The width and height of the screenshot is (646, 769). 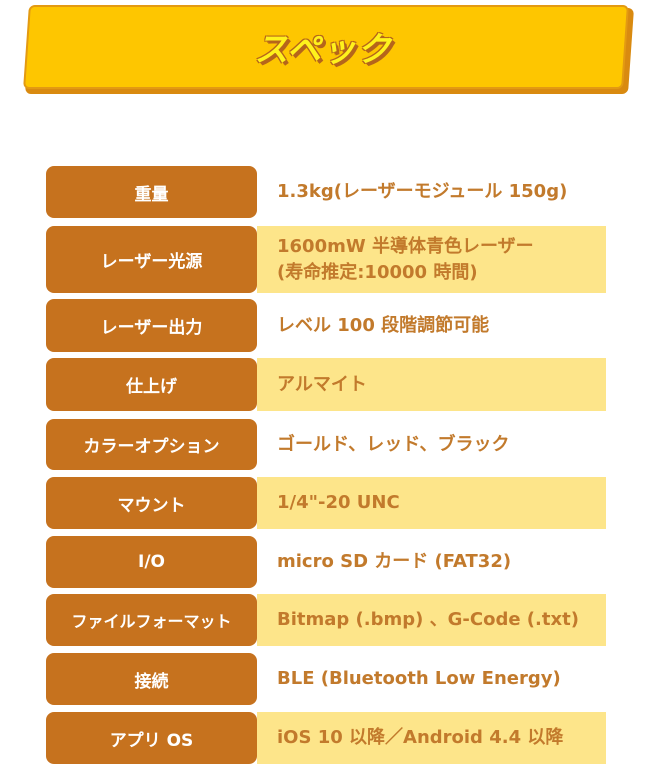 What do you see at coordinates (151, 503) in the screenshot?
I see `spec-label: マウント` at bounding box center [151, 503].